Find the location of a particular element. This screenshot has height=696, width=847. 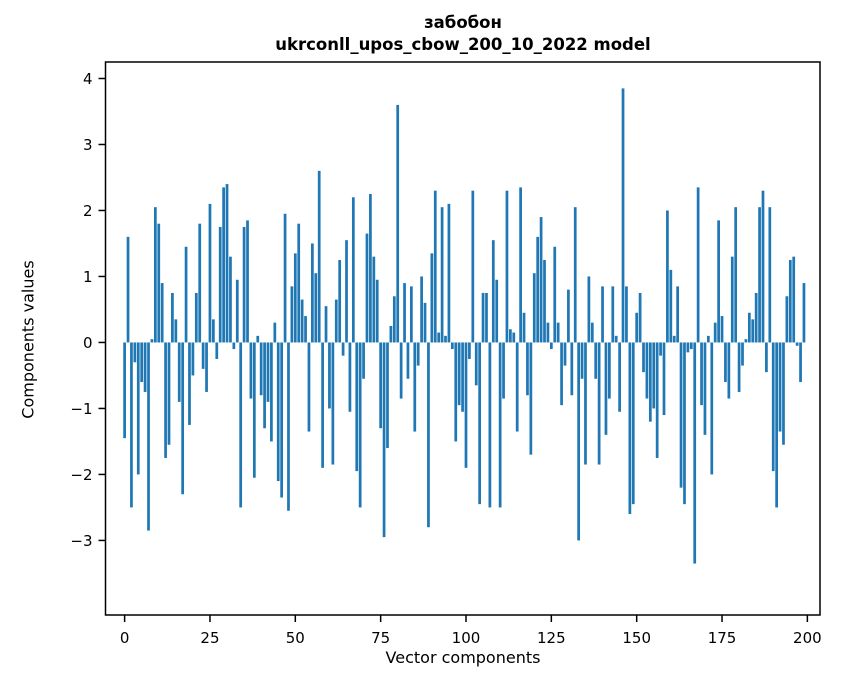

x-axis-label: Vector components is located at coordinates (463, 657).